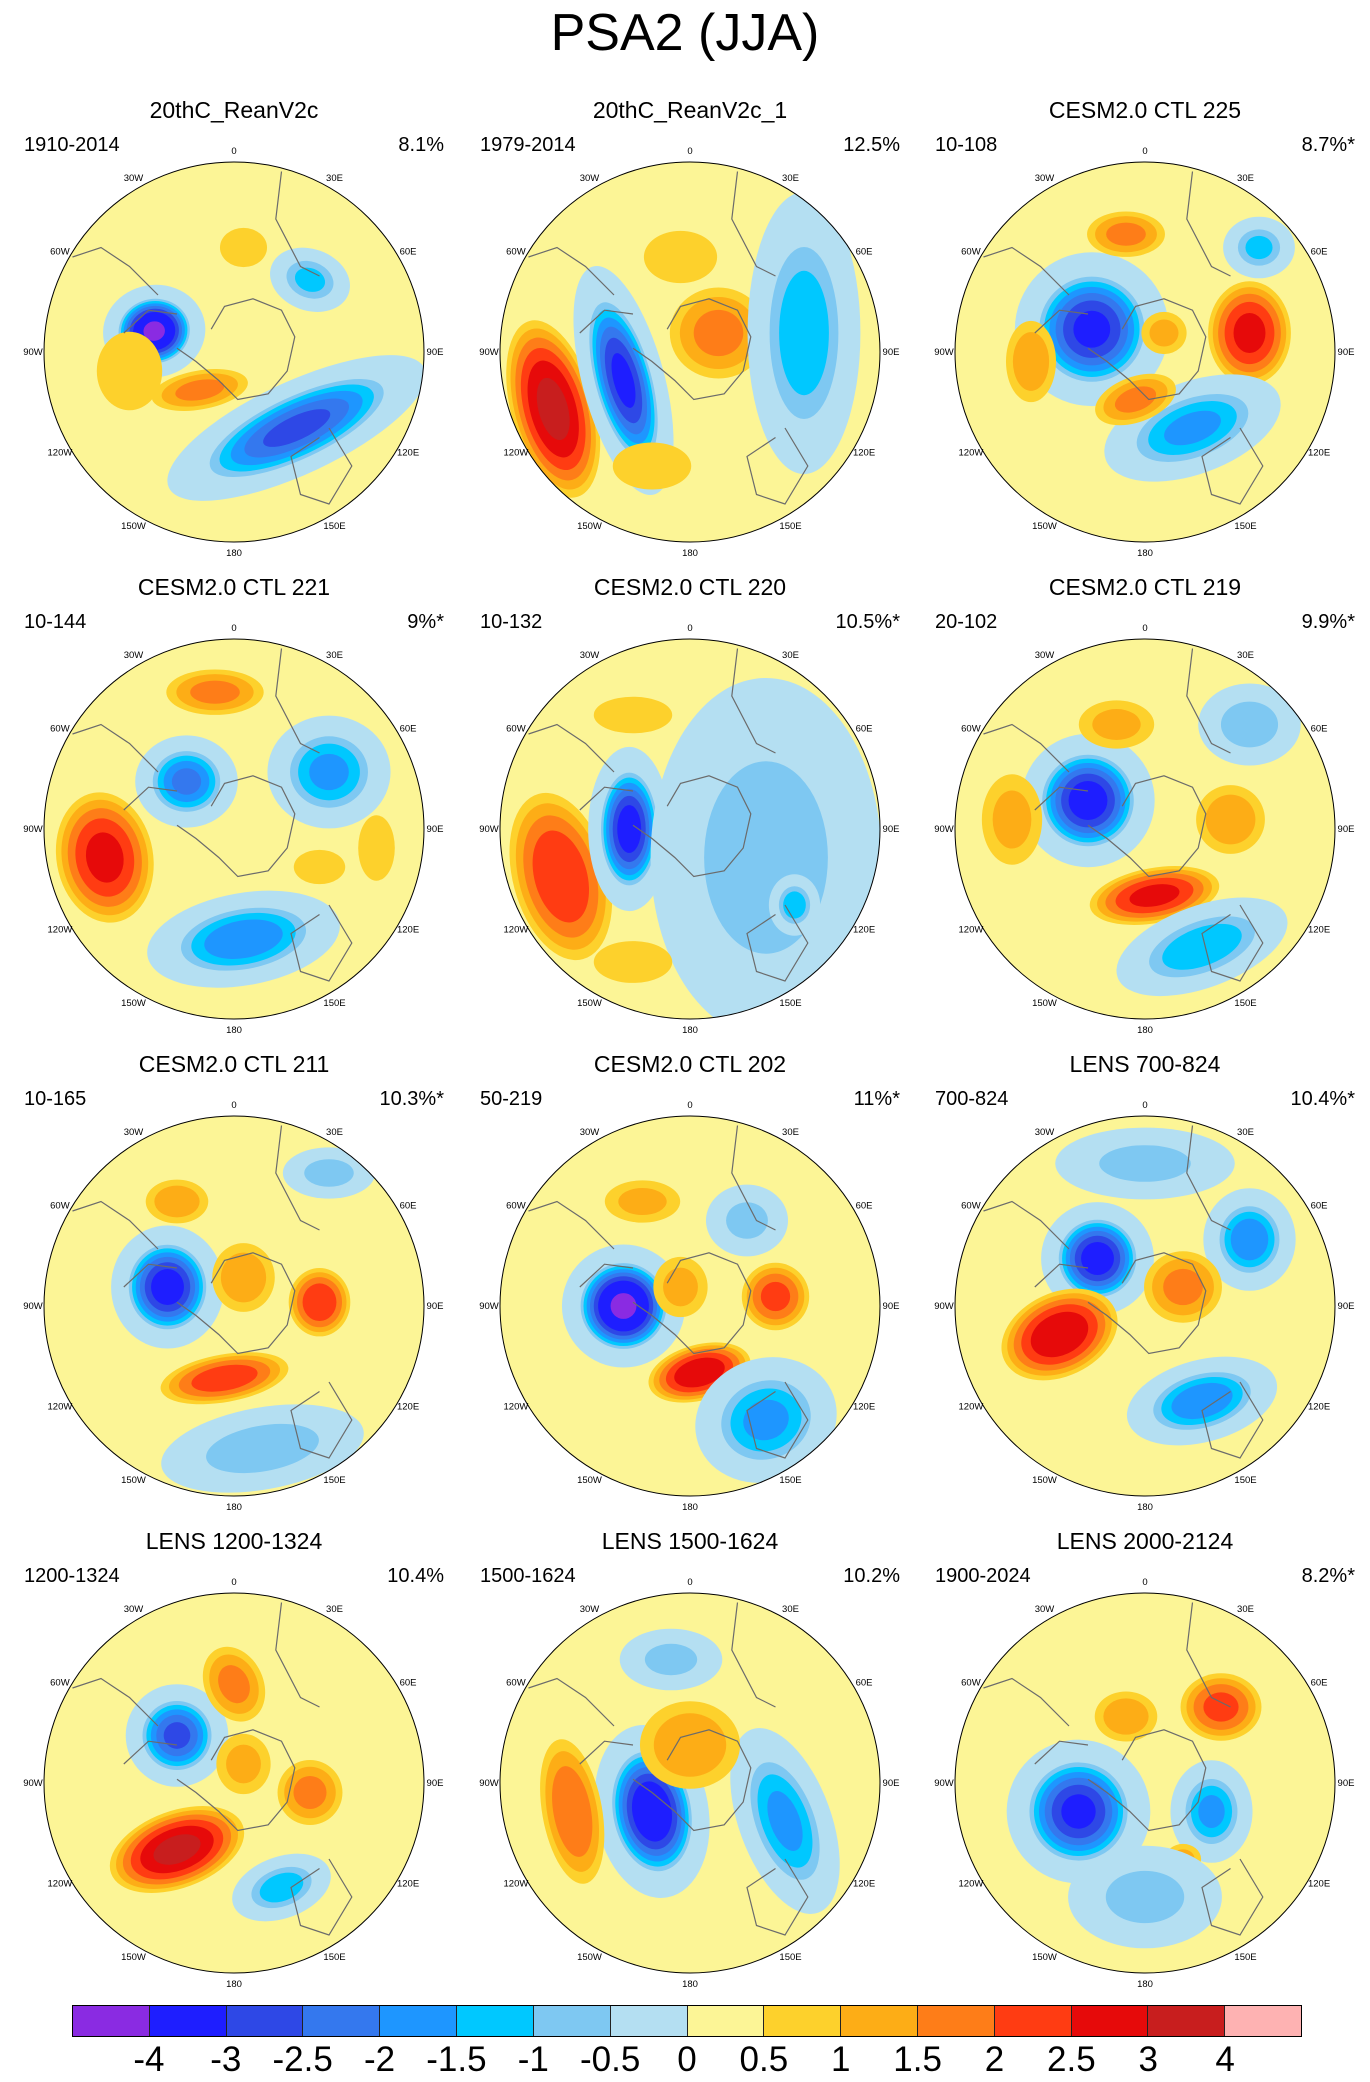 The height and width of the screenshot is (2082, 1370). I want to click on panel-variance: 11%*, so click(876, 1099).